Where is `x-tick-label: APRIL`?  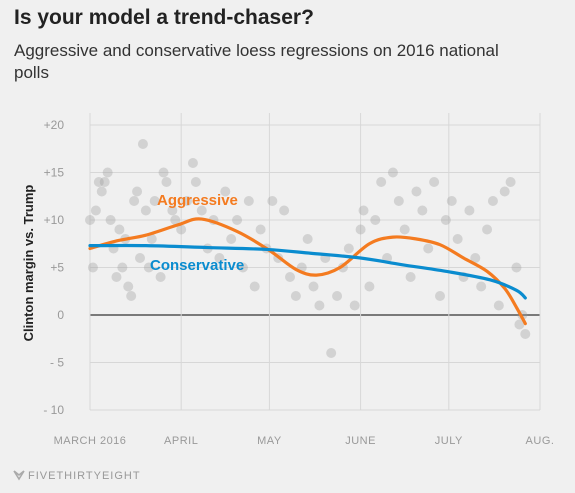 x-tick-label: APRIL is located at coordinates (181, 441).